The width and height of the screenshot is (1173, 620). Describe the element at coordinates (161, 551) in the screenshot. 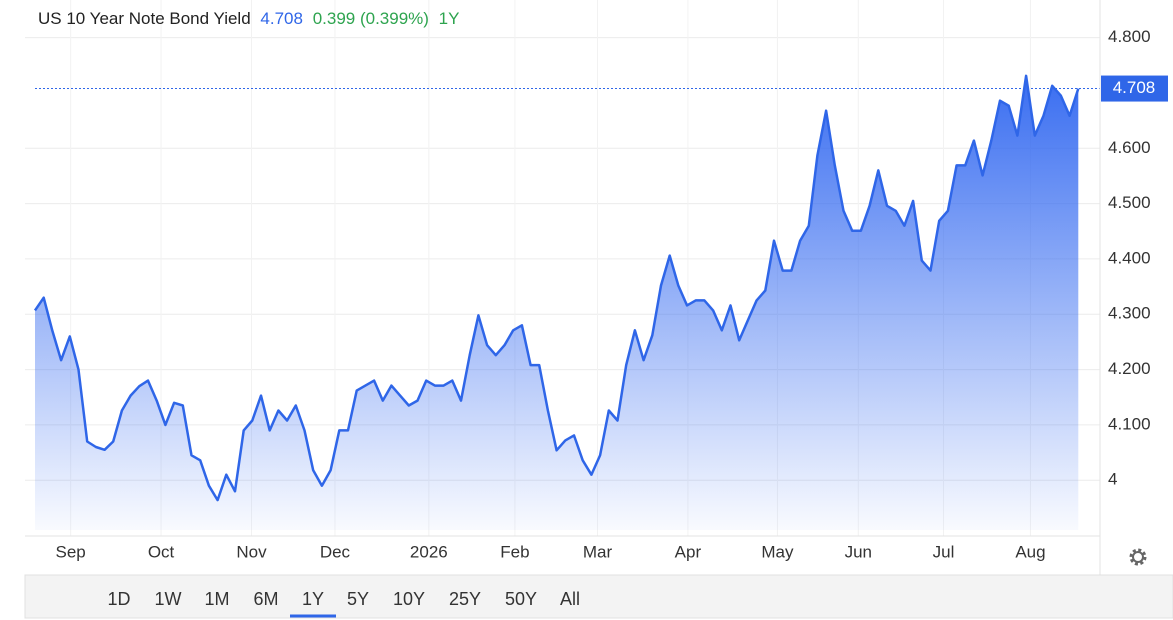

I see `x-tick-label: Oct` at that location.